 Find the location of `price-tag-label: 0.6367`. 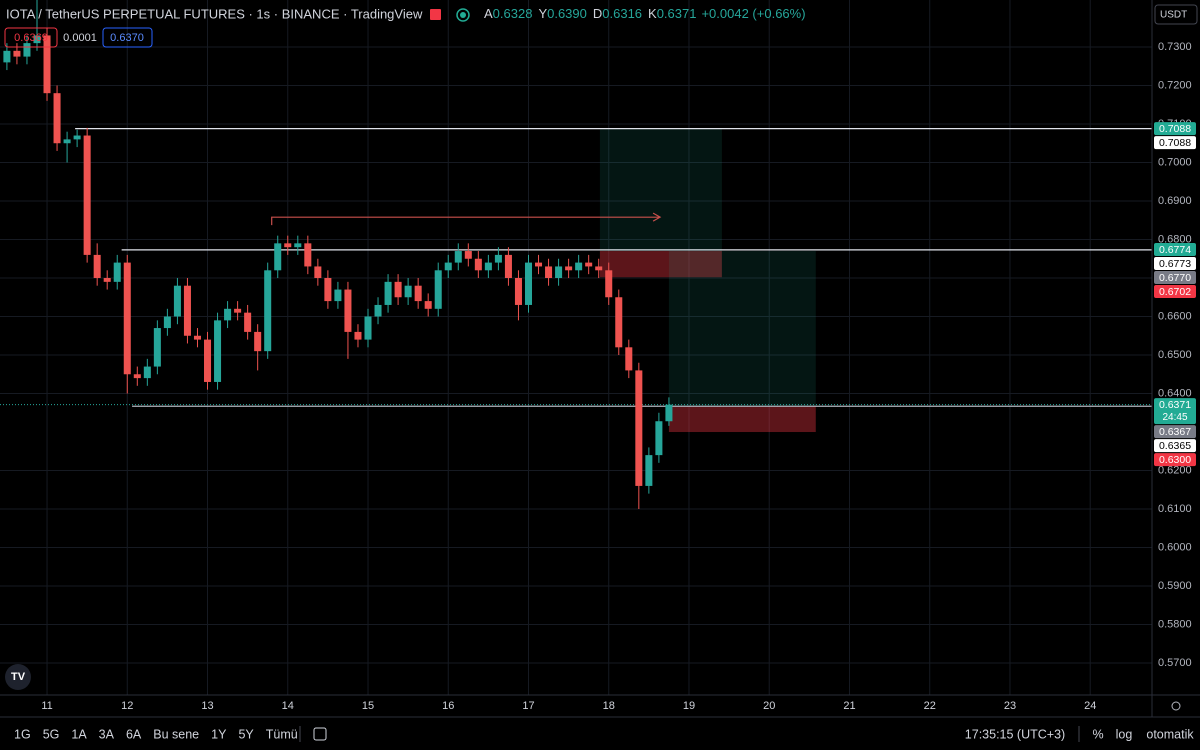

price-tag-label: 0.6367 is located at coordinates (1175, 432).